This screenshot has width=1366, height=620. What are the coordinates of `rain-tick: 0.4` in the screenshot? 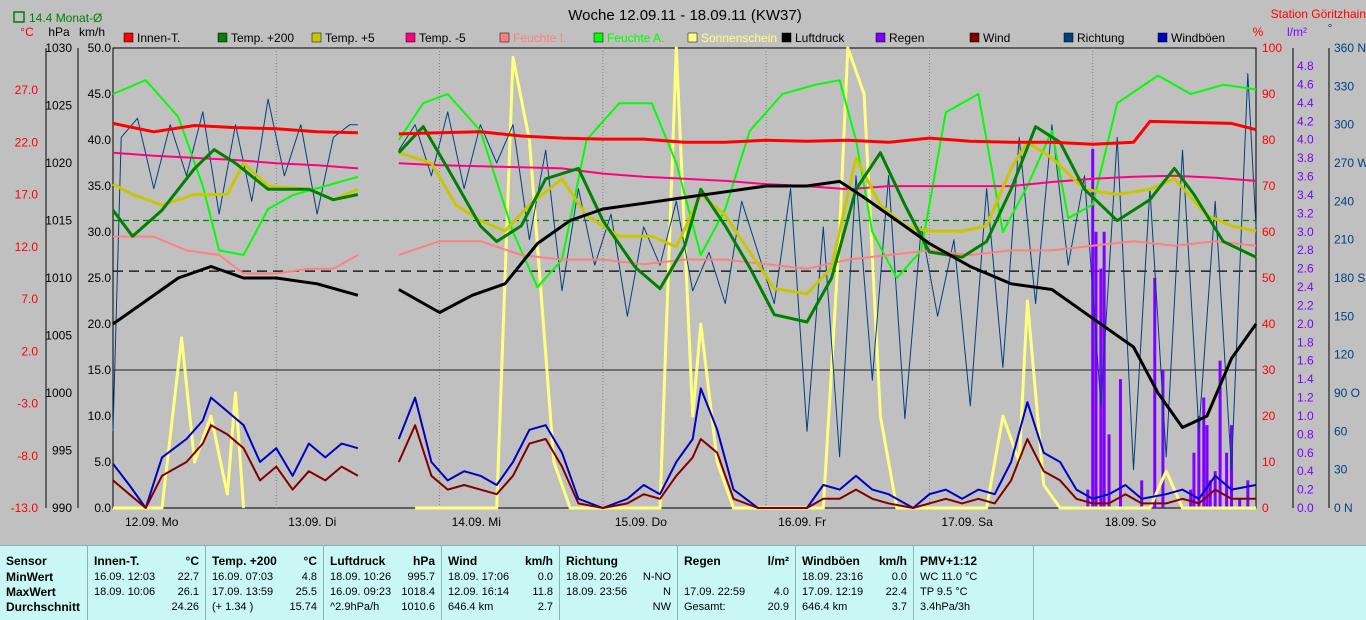 It's located at (1305, 471).